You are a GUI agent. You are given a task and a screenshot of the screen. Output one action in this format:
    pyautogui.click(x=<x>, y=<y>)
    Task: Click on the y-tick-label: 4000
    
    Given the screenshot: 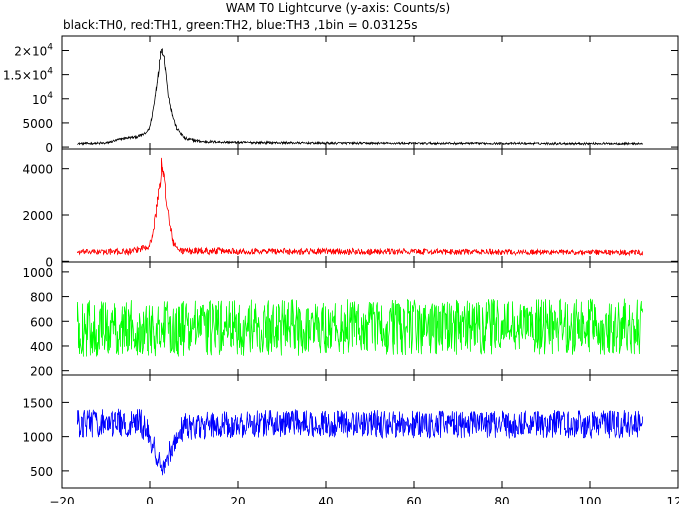 What is the action you would take?
    pyautogui.click(x=37, y=170)
    